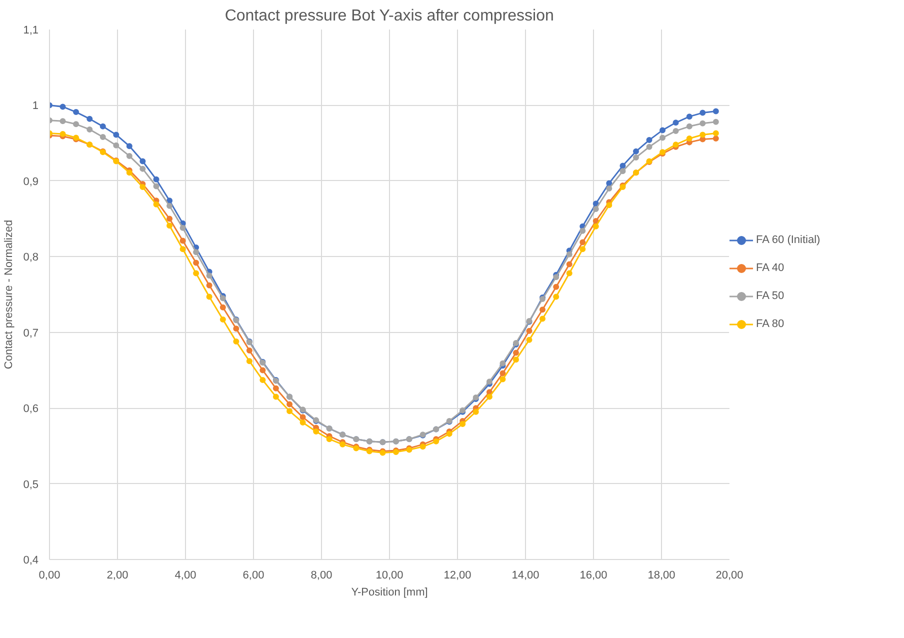  I want to click on legend-label: FA 50, so click(770, 296).